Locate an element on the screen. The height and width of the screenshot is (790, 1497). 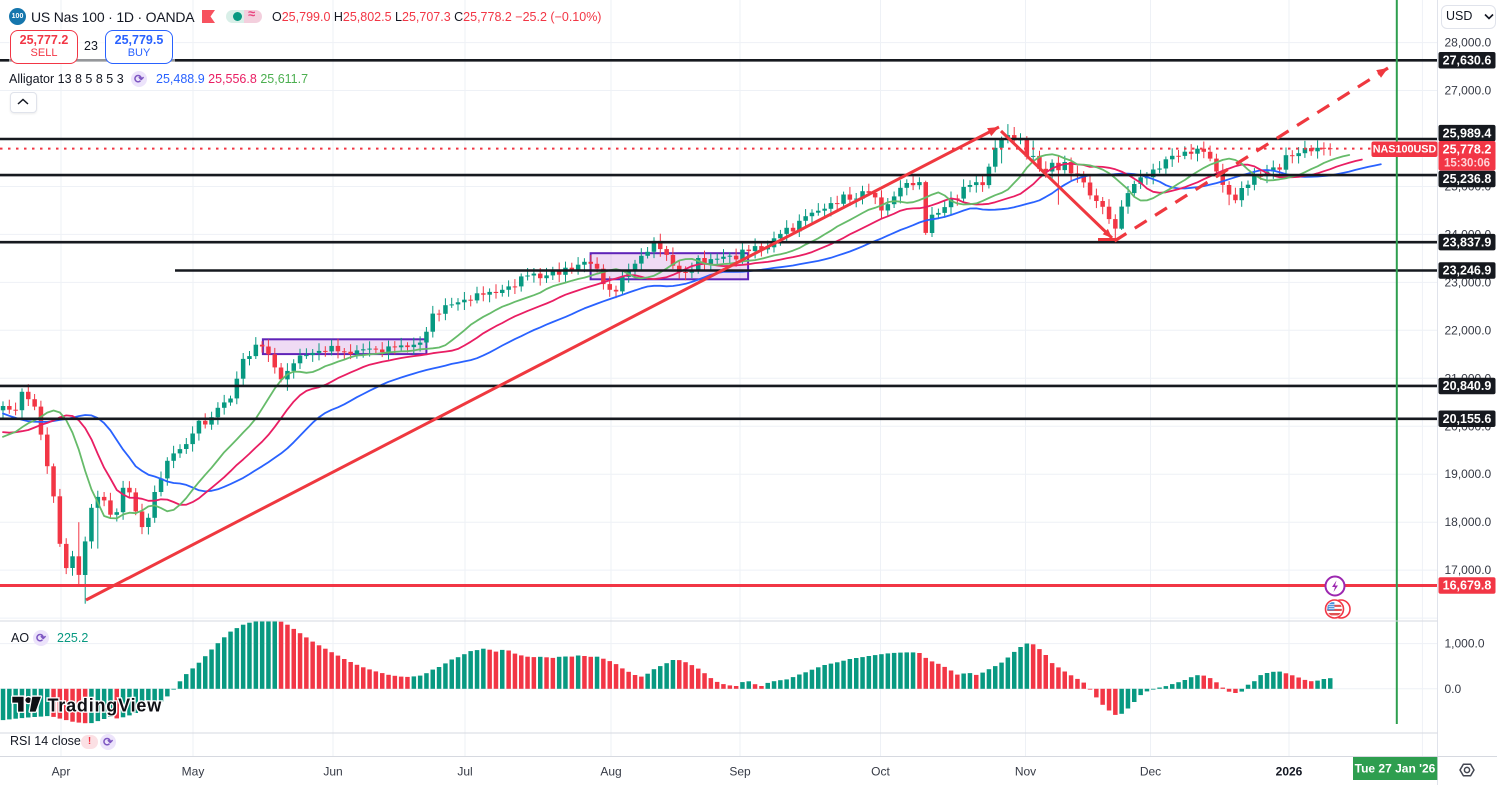
svg-text: TradingView is located at coordinates (105, 705).